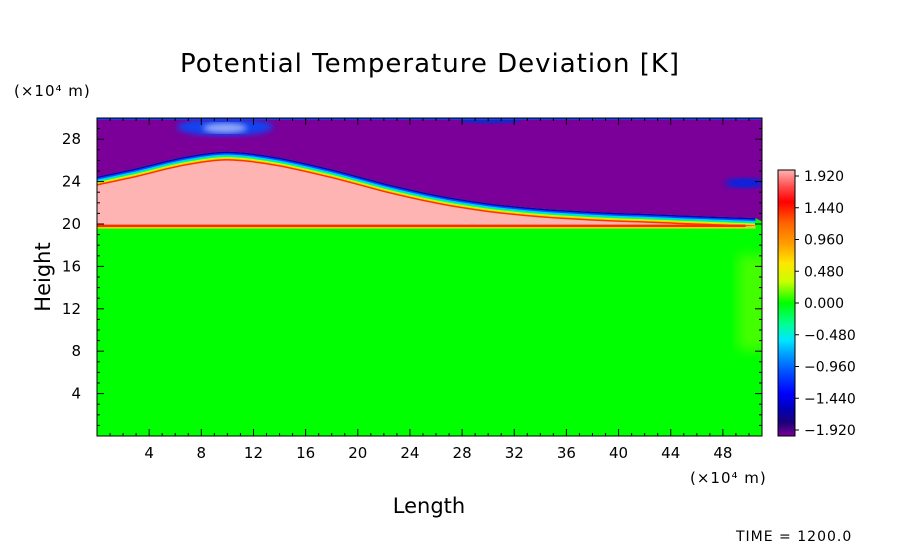 Image resolution: width=904 pixels, height=544 pixels. What do you see at coordinates (426, 228) in the screenshot?
I see `layer-base-yellow` at bounding box center [426, 228].